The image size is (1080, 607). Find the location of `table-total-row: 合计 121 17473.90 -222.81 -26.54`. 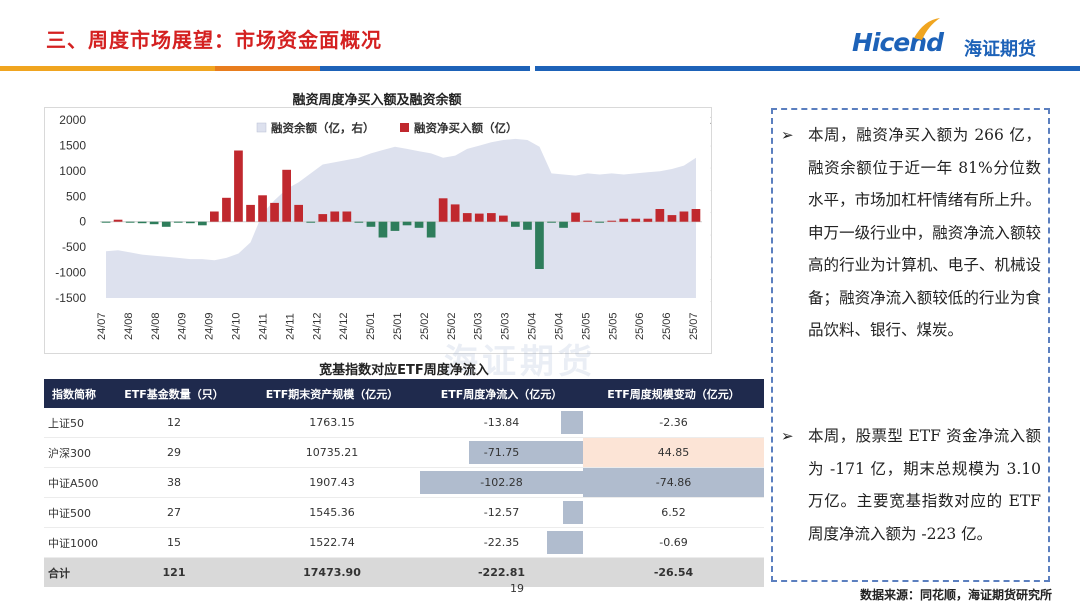

table-total-row: 合计 121 17473.90 -222.81 -26.54 is located at coordinates (404, 572).